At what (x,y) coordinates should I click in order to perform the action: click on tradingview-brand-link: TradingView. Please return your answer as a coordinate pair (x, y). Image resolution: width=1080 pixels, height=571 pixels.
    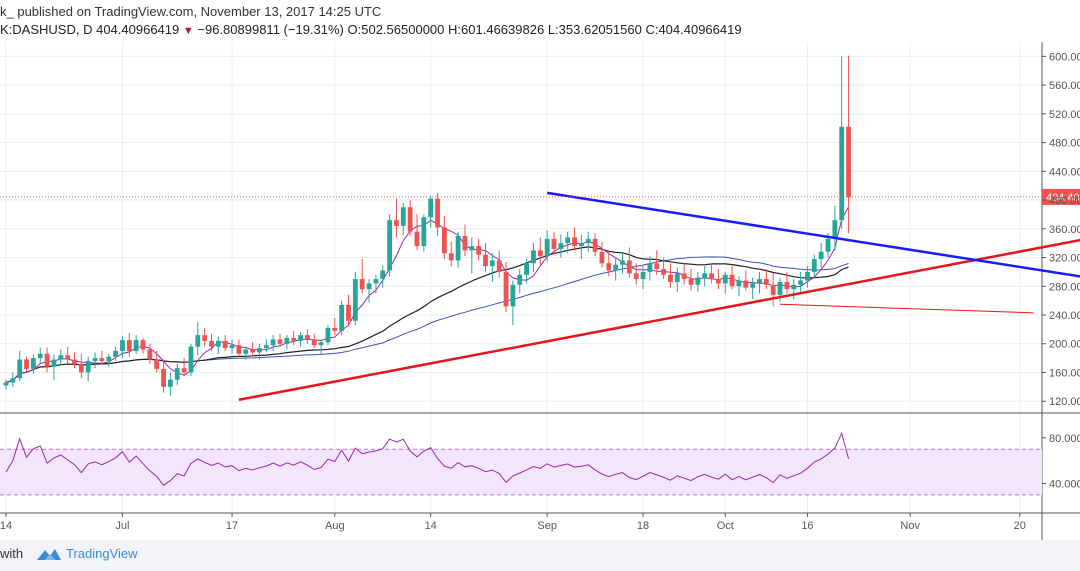
    Looking at the image, I should click on (102, 553).